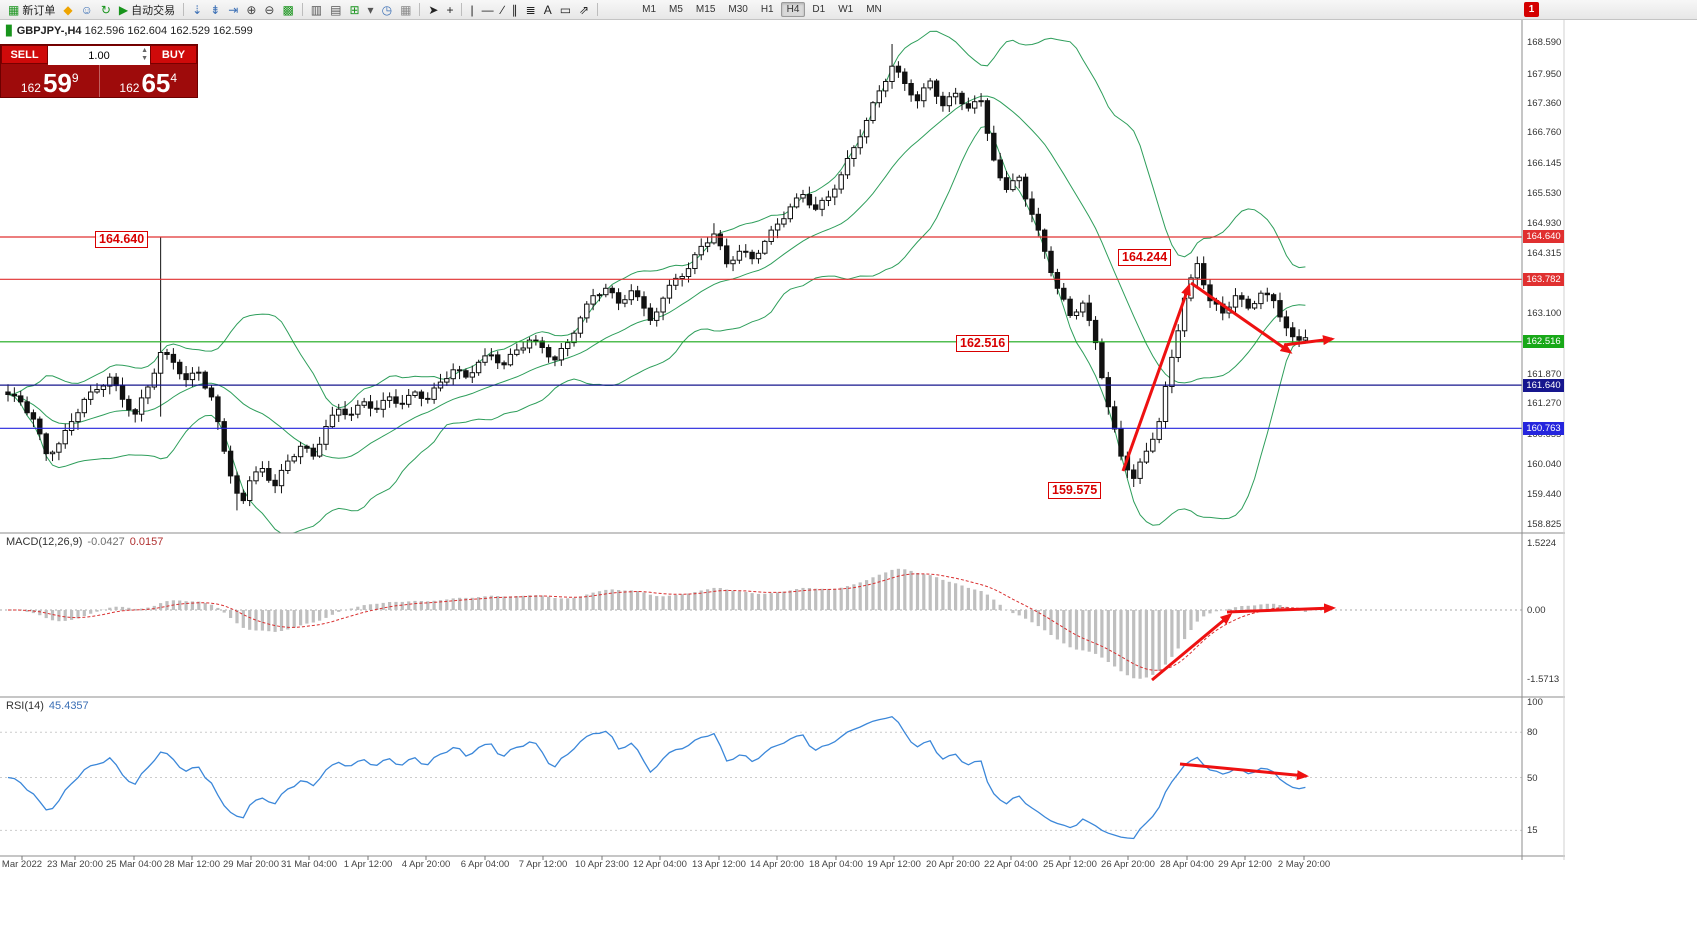 This screenshot has width=1697, height=945. Describe the element at coordinates (767, 9) in the screenshot. I see `timeframe-h1: H1` at that location.